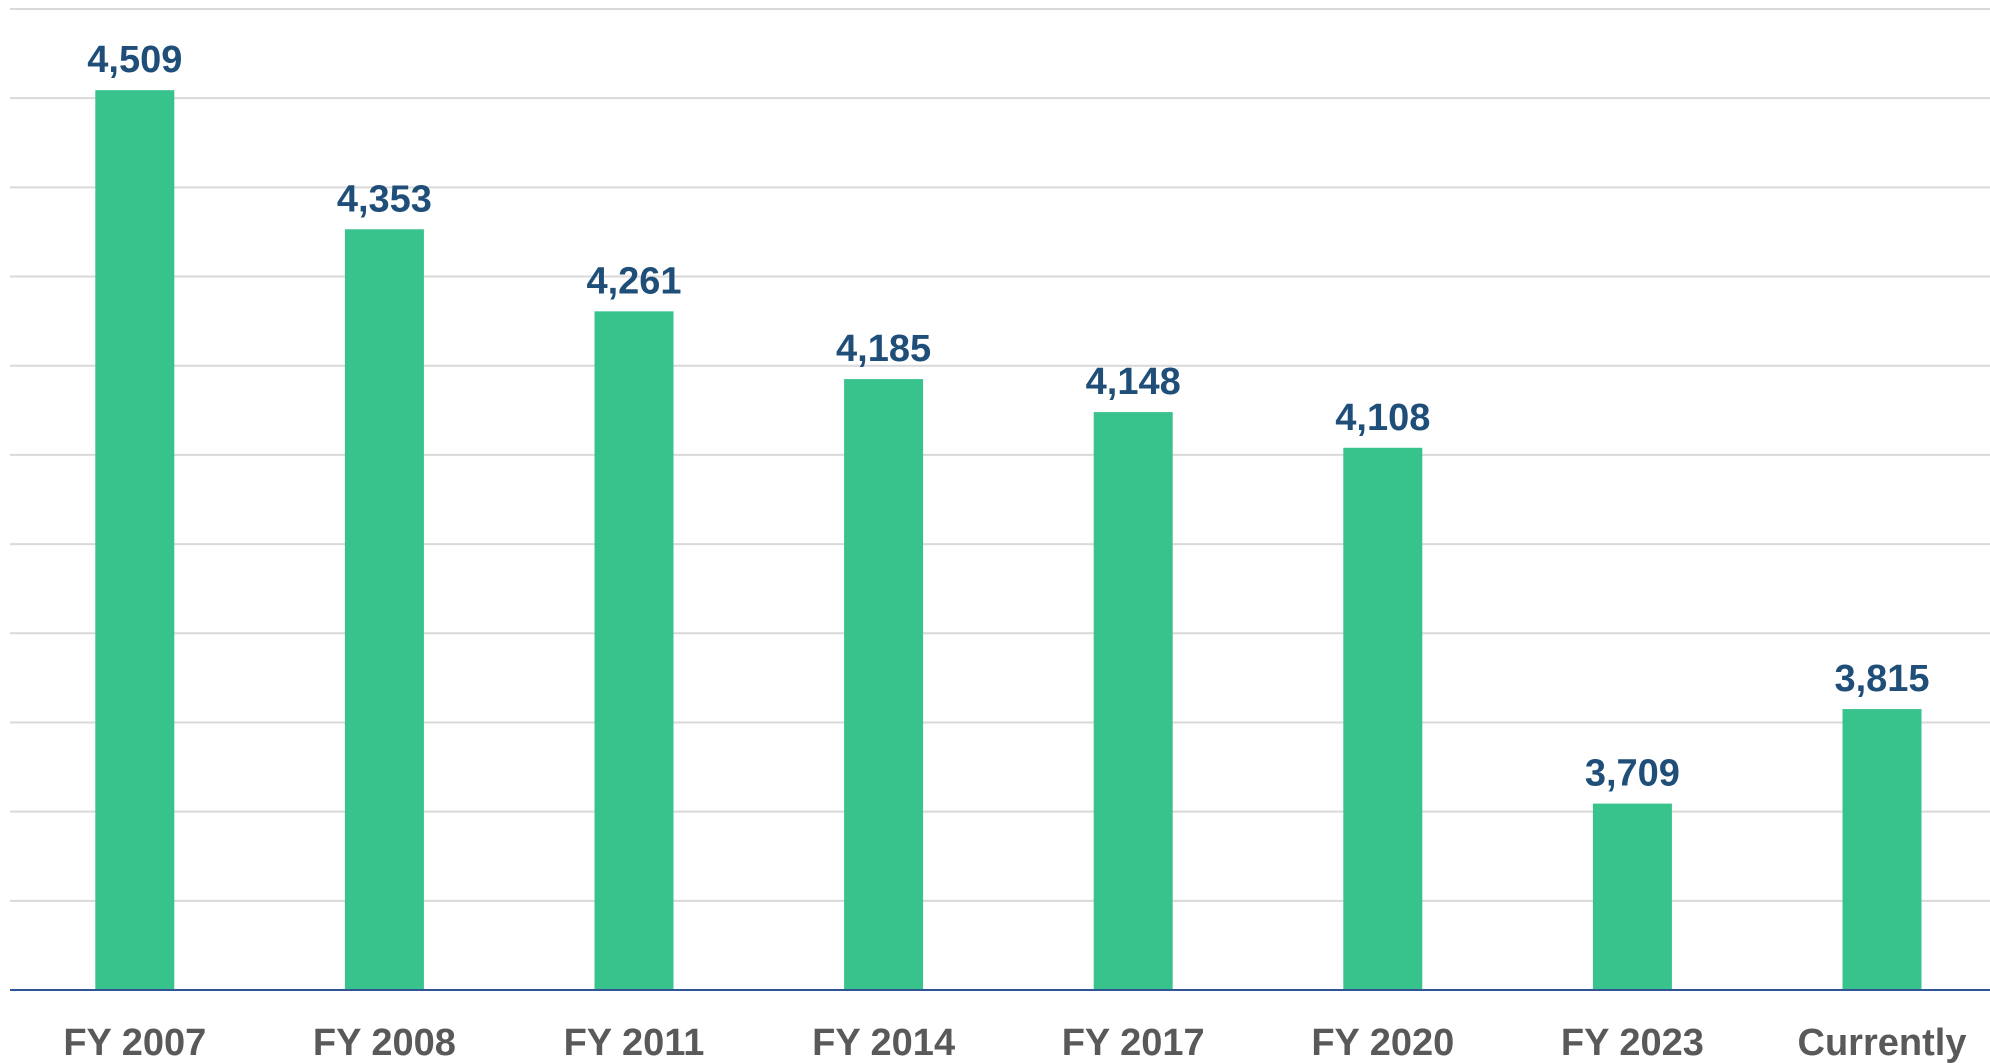 This screenshot has width=1990, height=1063. Describe the element at coordinates (633, 281) in the screenshot. I see `value-label: 4,261` at that location.